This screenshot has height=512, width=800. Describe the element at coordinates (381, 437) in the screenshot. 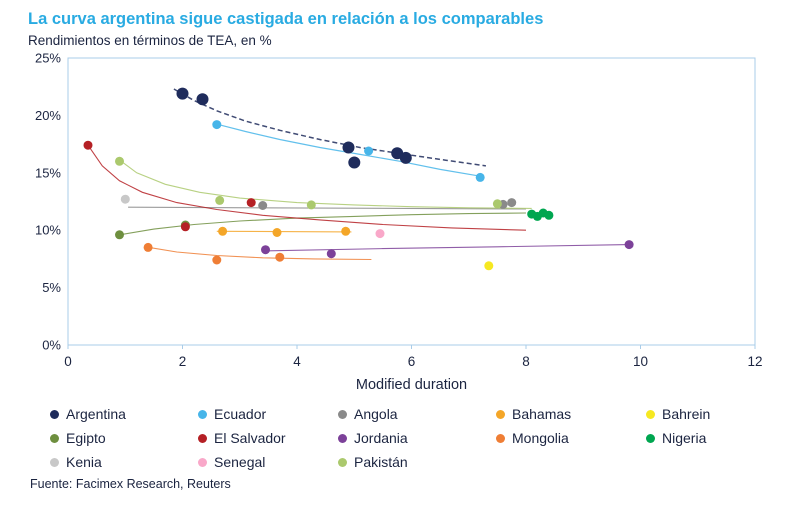

I see `legend-label: Jordania` at that location.